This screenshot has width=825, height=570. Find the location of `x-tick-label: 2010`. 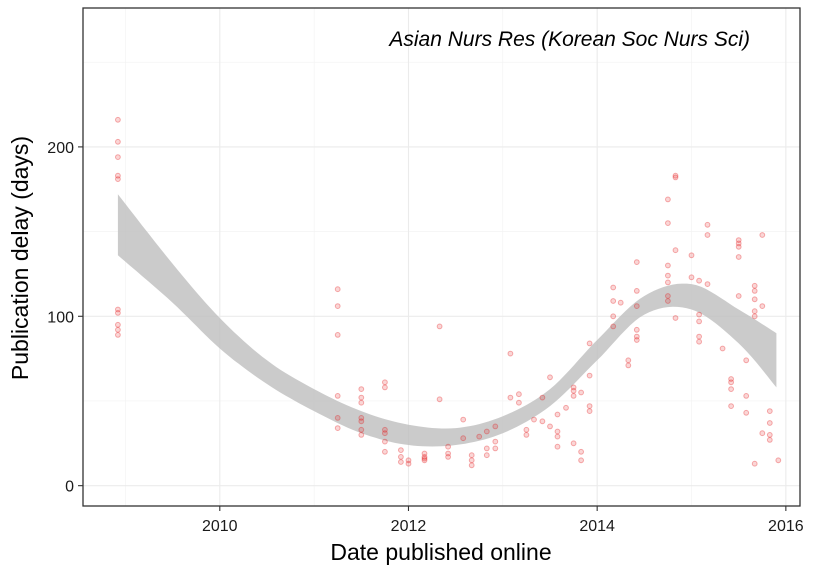

x-tick-label: 2010 is located at coordinates (220, 526).